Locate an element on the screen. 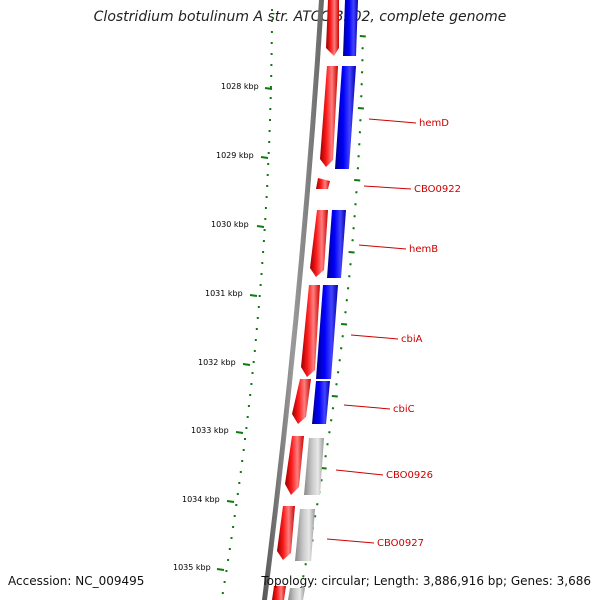 Image resolution: width=600 pixels, height=600 pixels. scale-label: 1031 kbp is located at coordinates (224, 293).